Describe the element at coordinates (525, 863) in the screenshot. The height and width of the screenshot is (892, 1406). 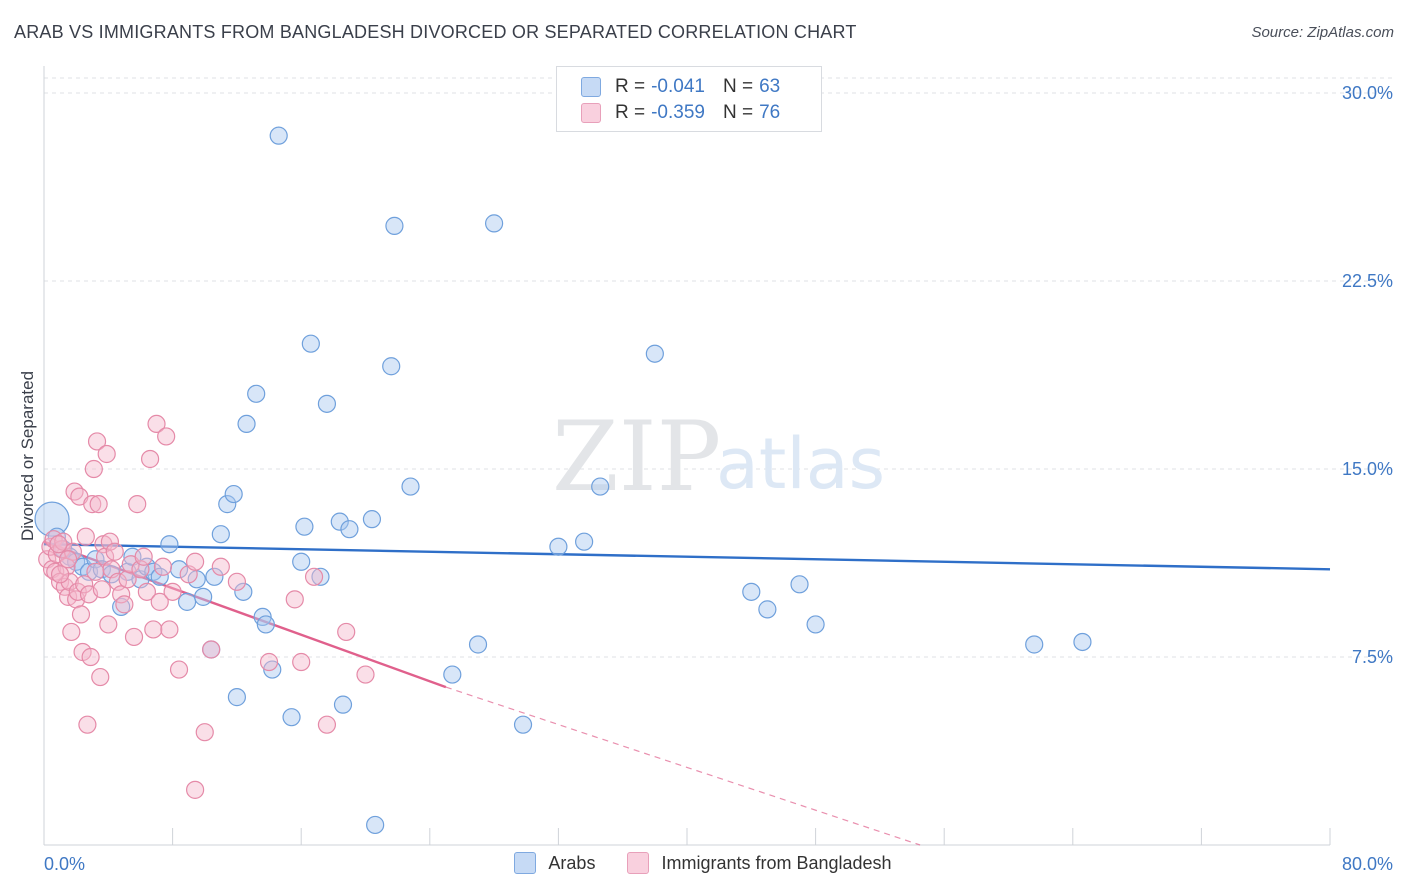
I see `legend-swatch-arabs` at that location.